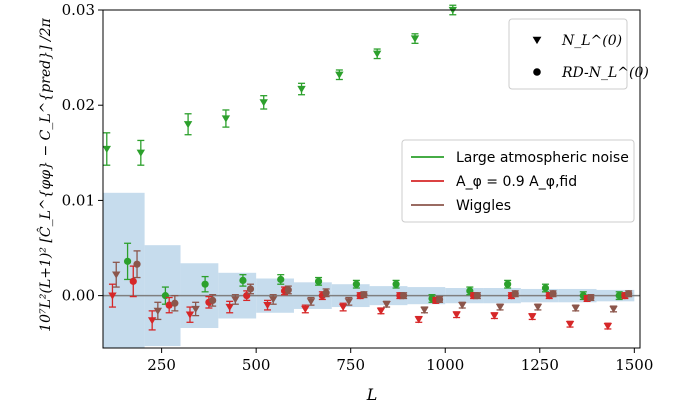 The height and width of the screenshot is (408, 675). What do you see at coordinates (78, 10) in the screenshot?
I see `y-tick-label: 0.03` at bounding box center [78, 10].